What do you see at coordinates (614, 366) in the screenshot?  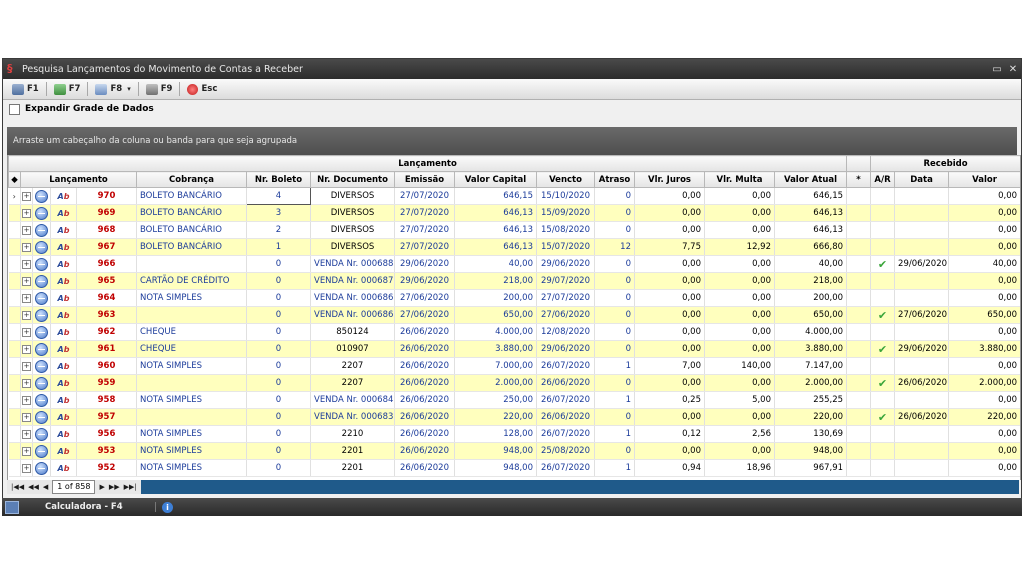 I see `cell-atraso: 1` at bounding box center [614, 366].